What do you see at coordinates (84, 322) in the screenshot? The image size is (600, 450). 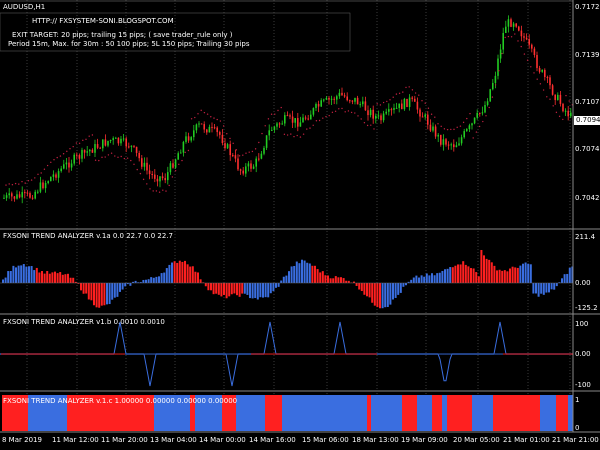 I see `panel2-title: FXSONI TREND ANALYZER v1.b 0.0010 0.0010` at bounding box center [84, 322].